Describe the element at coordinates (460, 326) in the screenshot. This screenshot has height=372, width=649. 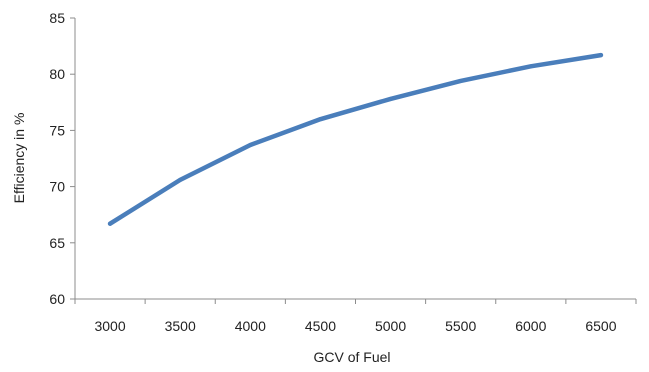
I see `x-tick-label: 5500` at that location.